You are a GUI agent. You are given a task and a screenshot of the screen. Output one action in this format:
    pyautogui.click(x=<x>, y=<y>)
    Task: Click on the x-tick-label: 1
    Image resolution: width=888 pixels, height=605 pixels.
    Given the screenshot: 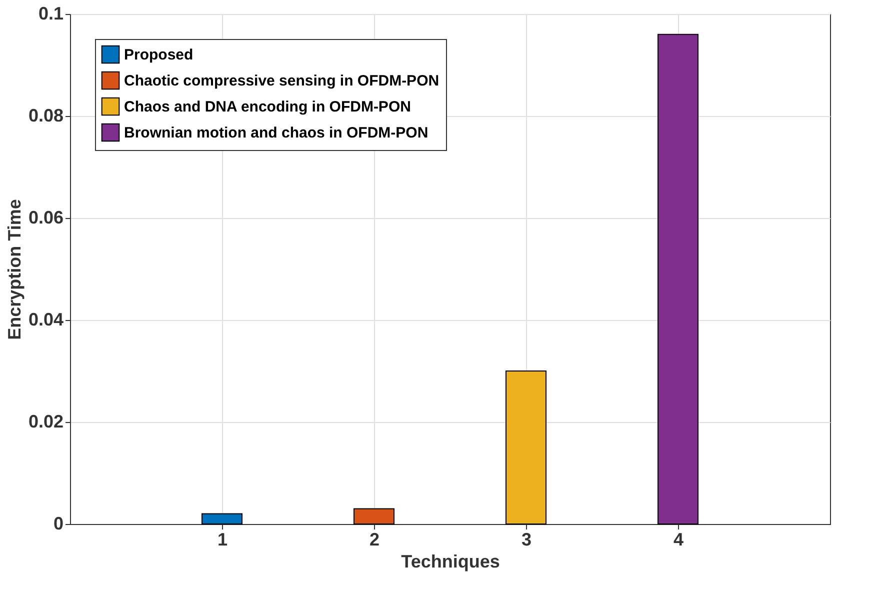 What is the action you would take?
    pyautogui.click(x=222, y=540)
    